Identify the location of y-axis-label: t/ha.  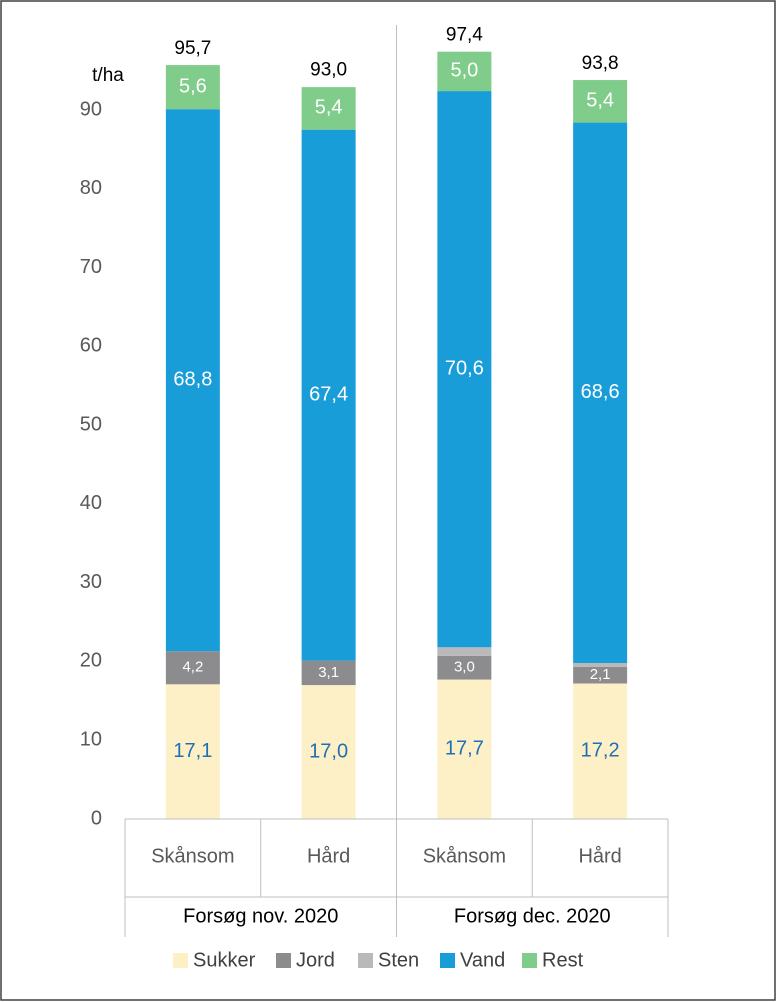
(108, 75).